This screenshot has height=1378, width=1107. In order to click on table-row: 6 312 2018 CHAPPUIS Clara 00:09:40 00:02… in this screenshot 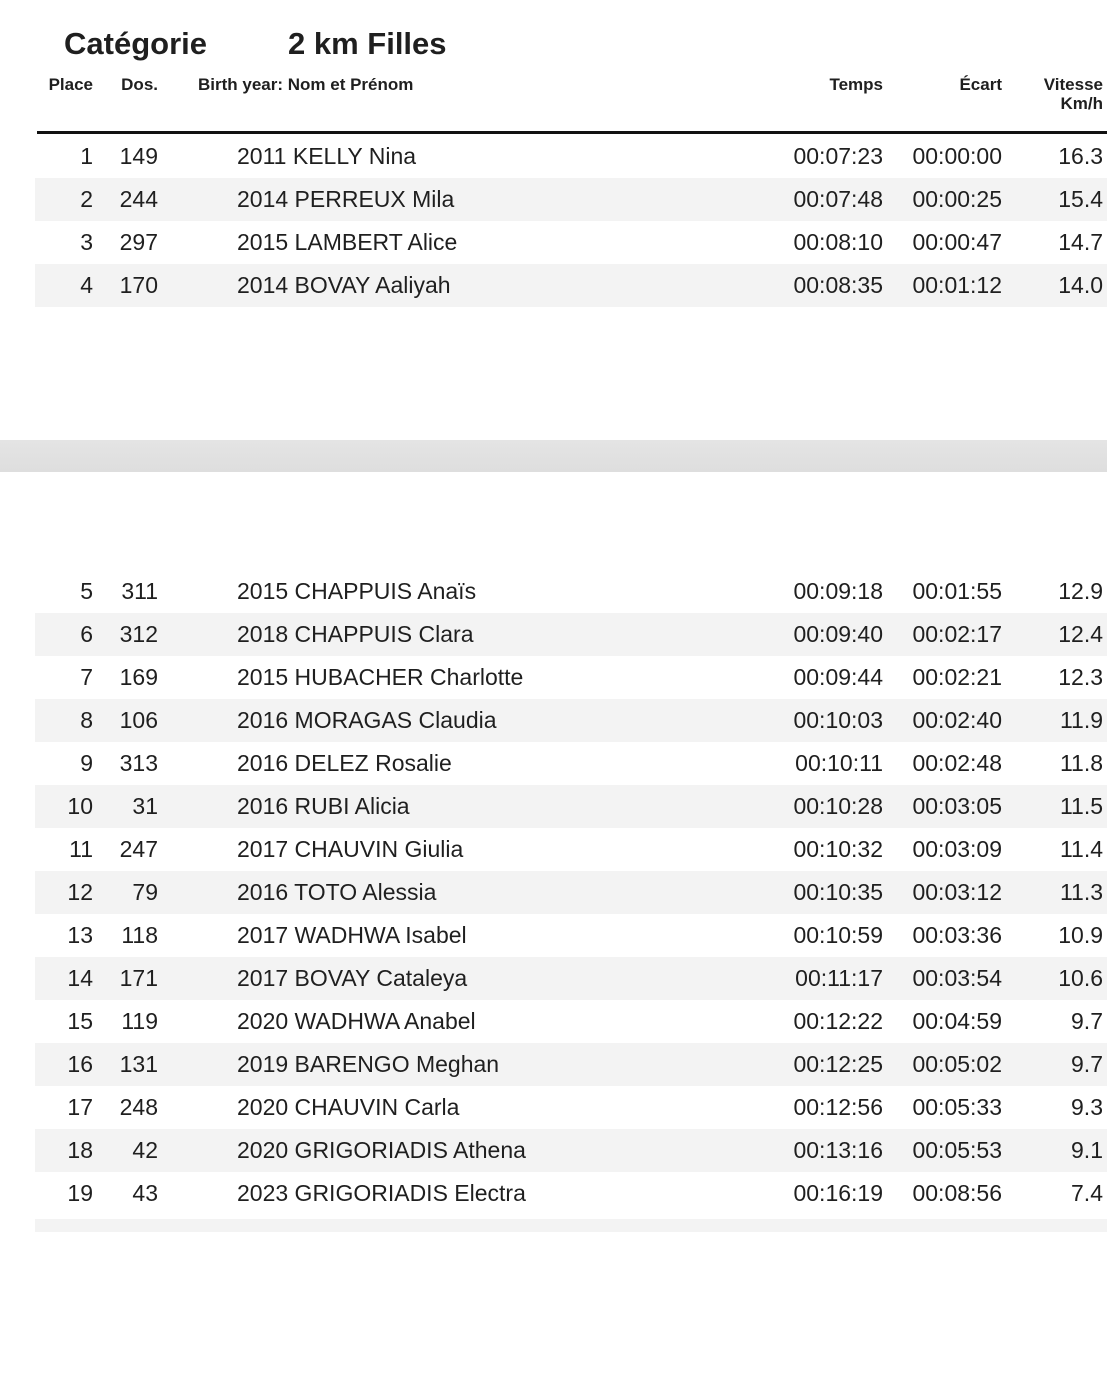, I will do `click(571, 634)`.